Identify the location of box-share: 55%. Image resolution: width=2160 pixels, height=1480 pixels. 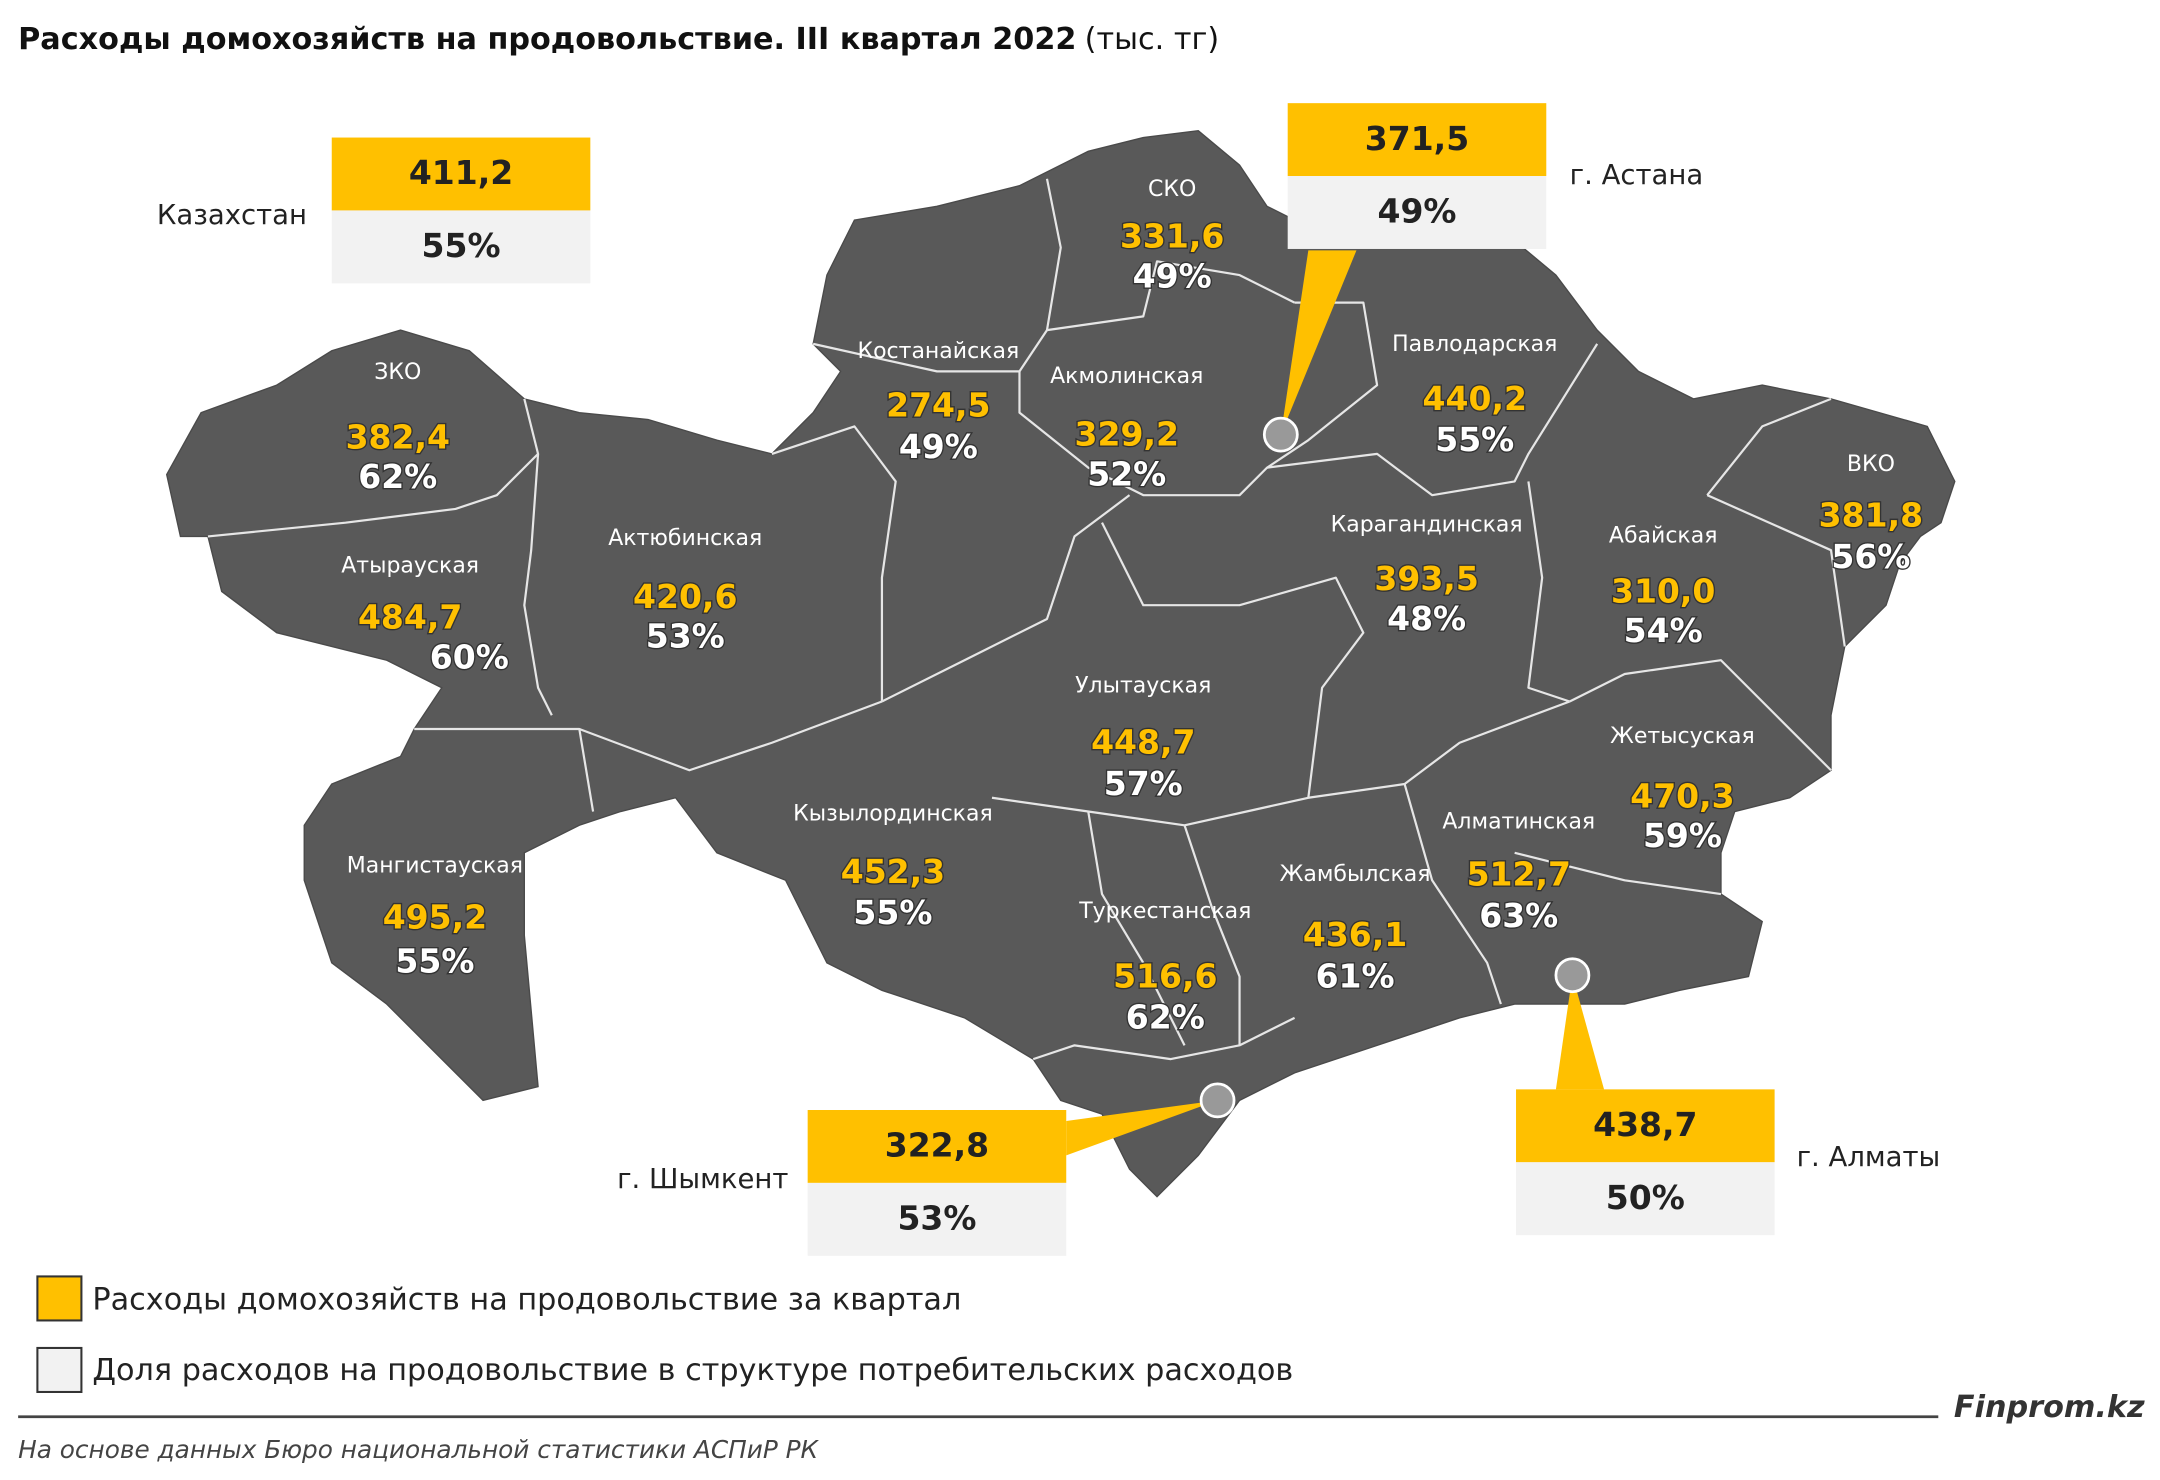
(461, 245).